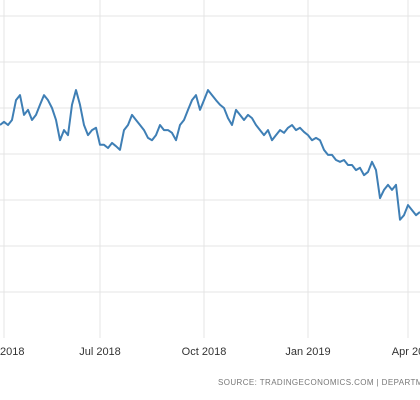 The image size is (420, 400). What do you see at coordinates (319, 382) in the screenshot?
I see `source-note: SOURCE: TRADINGECONOMICS.COM | DEPARTME` at bounding box center [319, 382].